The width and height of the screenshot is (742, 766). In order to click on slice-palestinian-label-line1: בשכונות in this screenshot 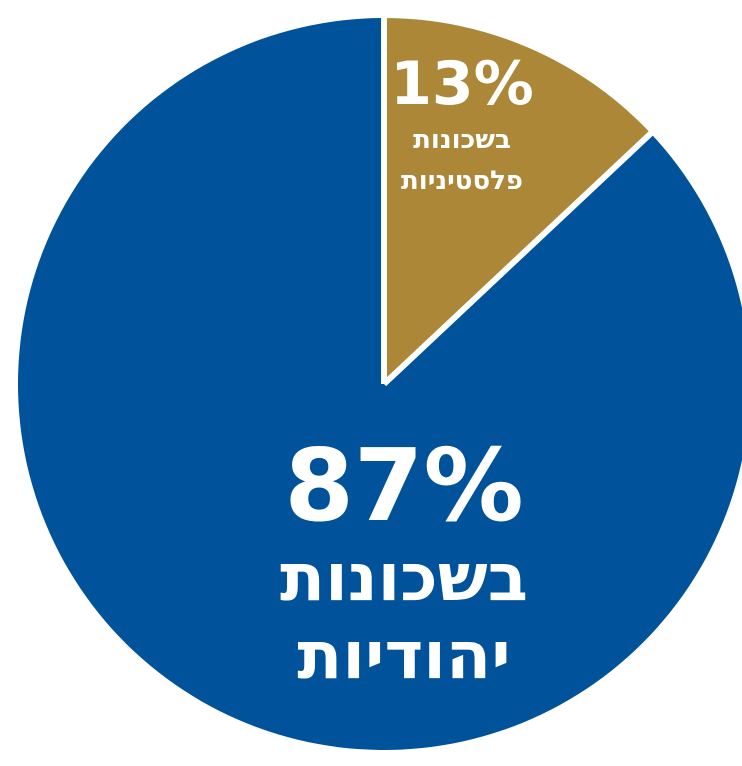, I will do `click(462, 140)`.